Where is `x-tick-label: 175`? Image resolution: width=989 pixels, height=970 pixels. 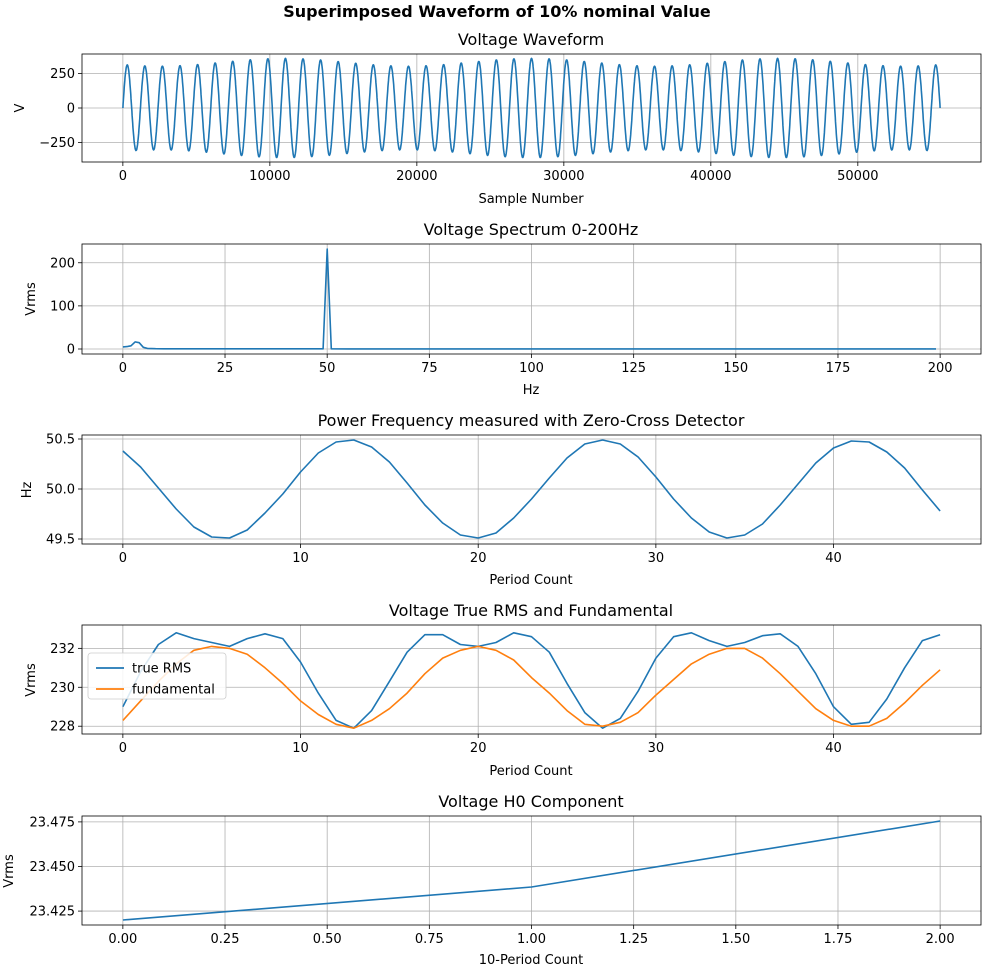
x-tick-label: 175 is located at coordinates (838, 368).